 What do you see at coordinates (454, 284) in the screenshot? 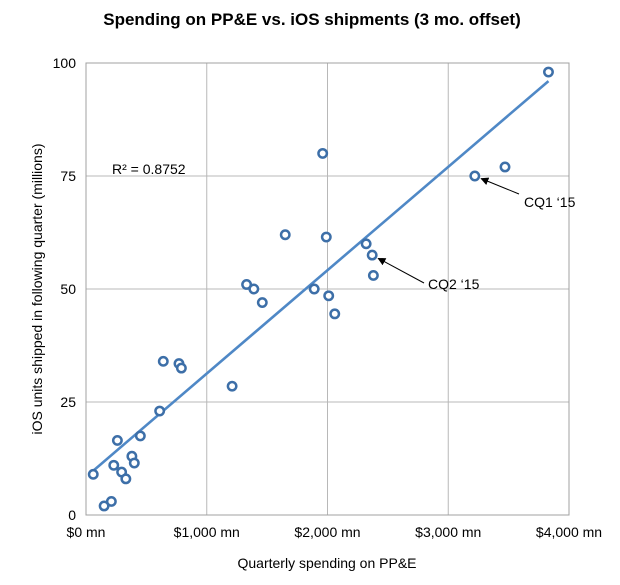
I see `annotation-label: CQ2 ‘15` at bounding box center [454, 284].